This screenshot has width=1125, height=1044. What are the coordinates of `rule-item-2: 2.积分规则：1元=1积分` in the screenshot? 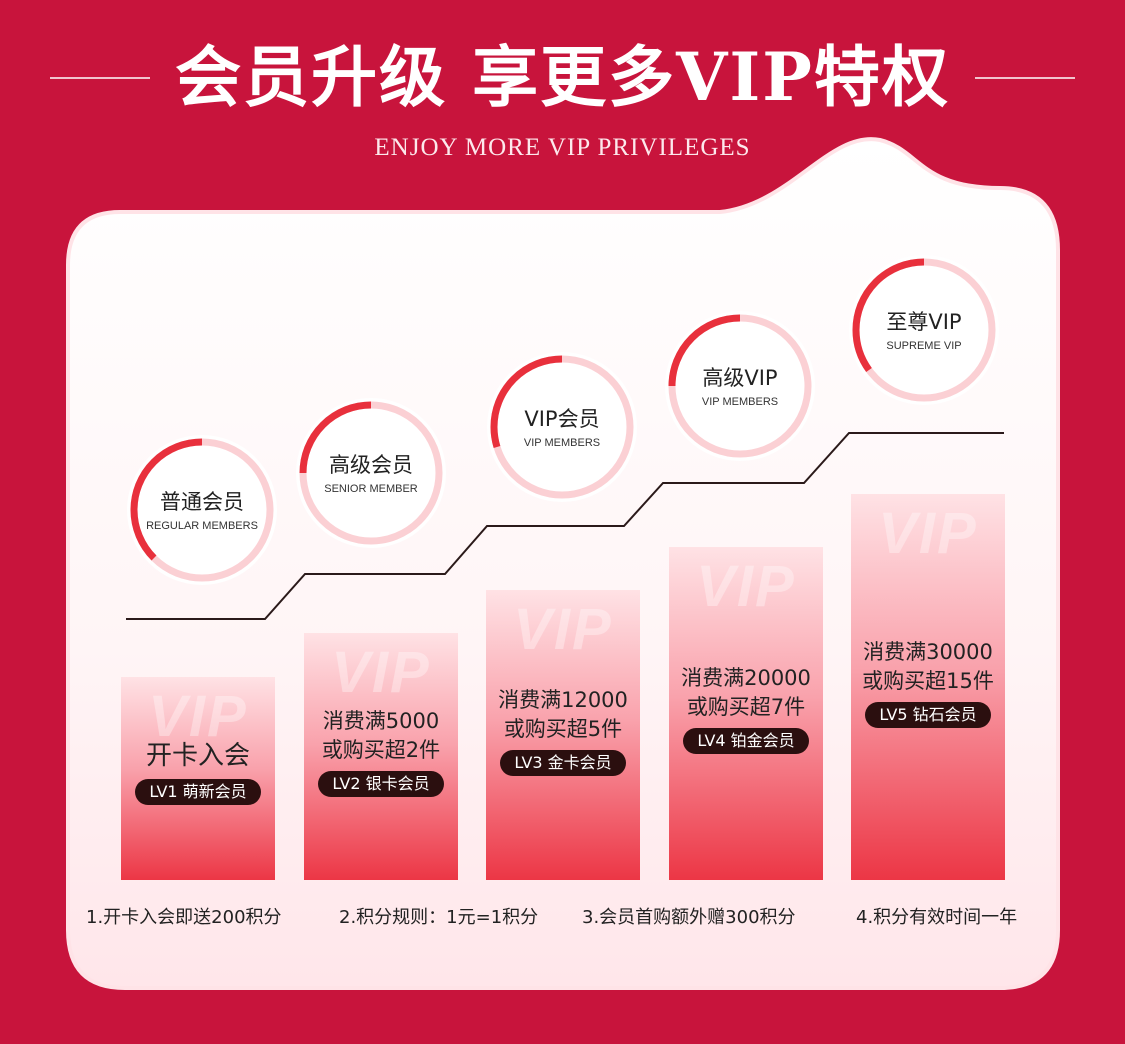 It's located at (439, 917).